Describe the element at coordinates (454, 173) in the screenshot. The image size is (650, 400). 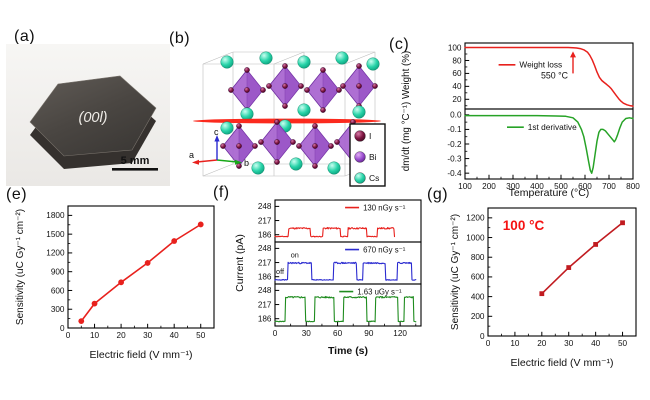
I see `svg-text: -0.4` at that location.